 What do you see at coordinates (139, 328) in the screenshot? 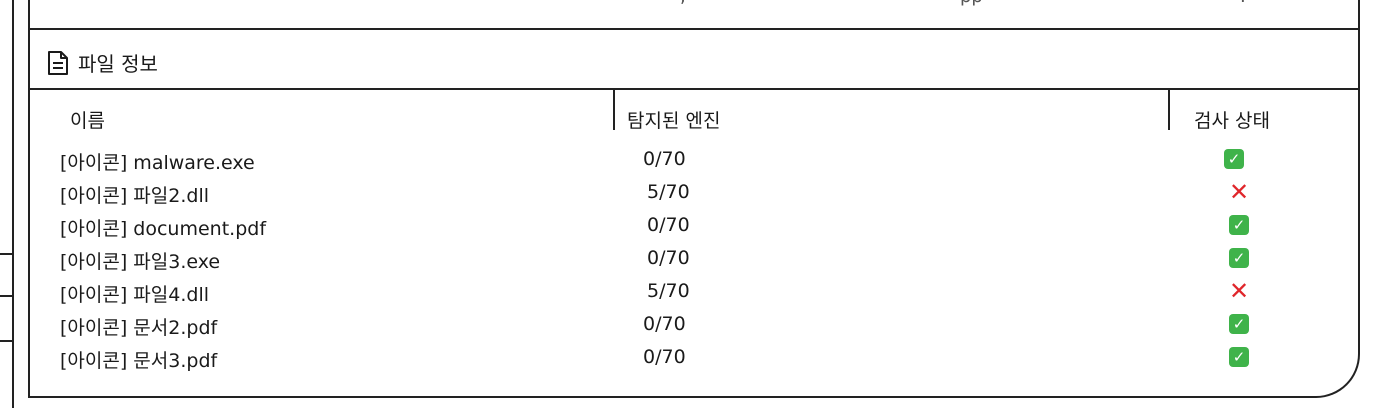
I see `file-name: [아이콘] 문서2.pdf` at bounding box center [139, 328].